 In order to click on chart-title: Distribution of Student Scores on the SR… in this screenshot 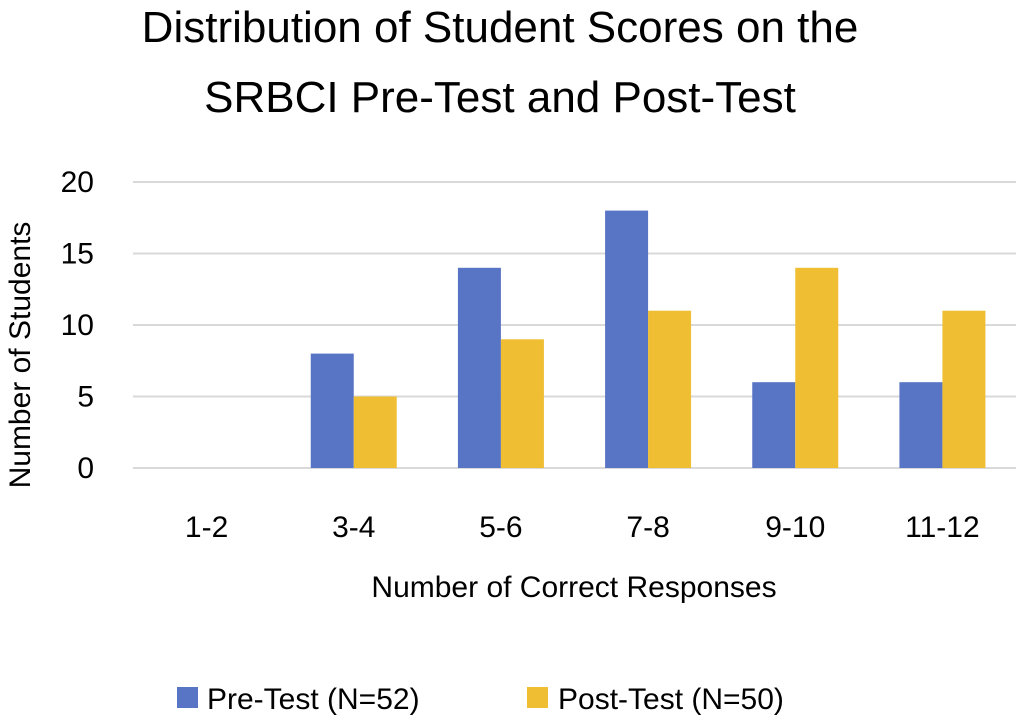, I will do `click(500, 62)`.